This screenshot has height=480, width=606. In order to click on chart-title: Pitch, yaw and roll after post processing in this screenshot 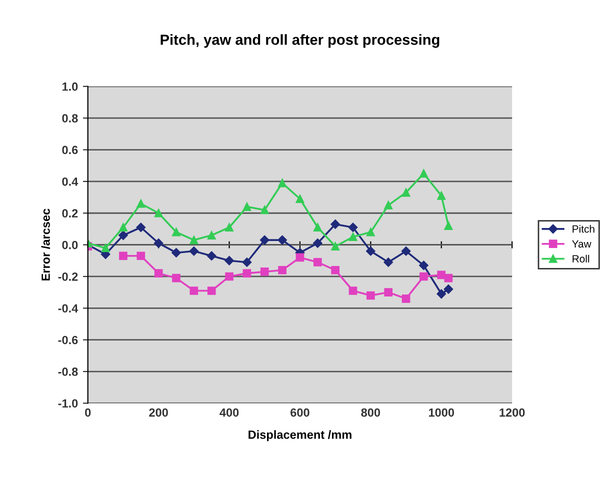, I will do `click(300, 41)`.